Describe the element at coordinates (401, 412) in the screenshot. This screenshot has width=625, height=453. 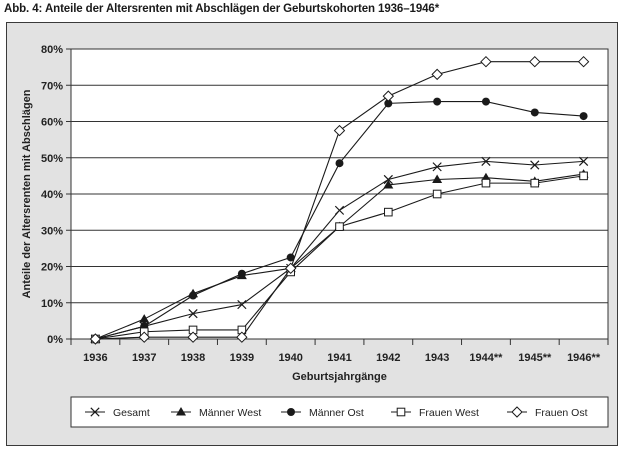
I see `legend-marker-frauen-west` at that location.